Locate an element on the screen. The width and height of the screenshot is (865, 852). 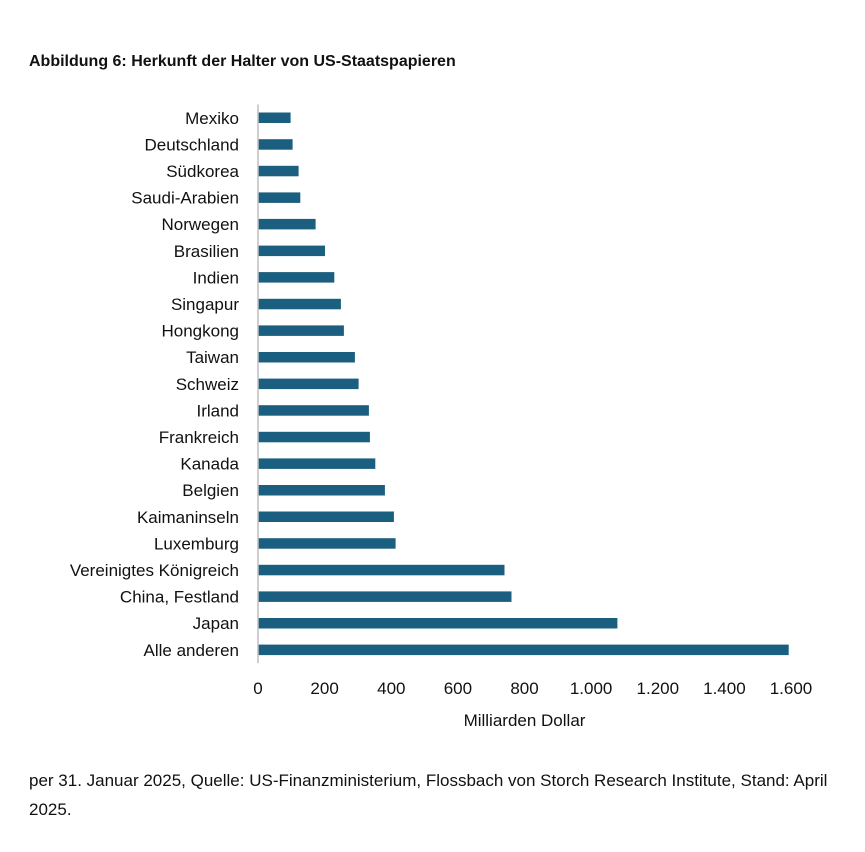
category-label: Belgien is located at coordinates (210, 490).